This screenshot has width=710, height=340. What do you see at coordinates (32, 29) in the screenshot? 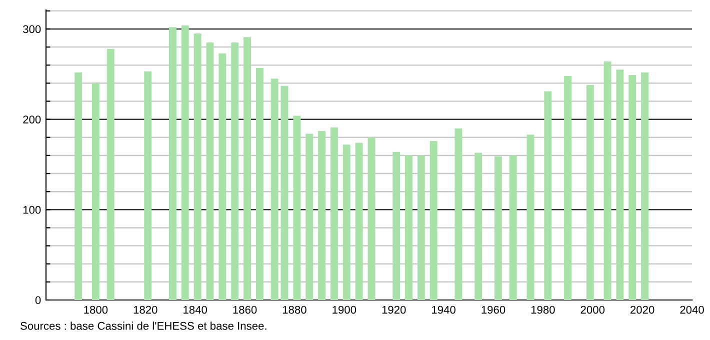
I see `y-tick-label: 300` at bounding box center [32, 29].